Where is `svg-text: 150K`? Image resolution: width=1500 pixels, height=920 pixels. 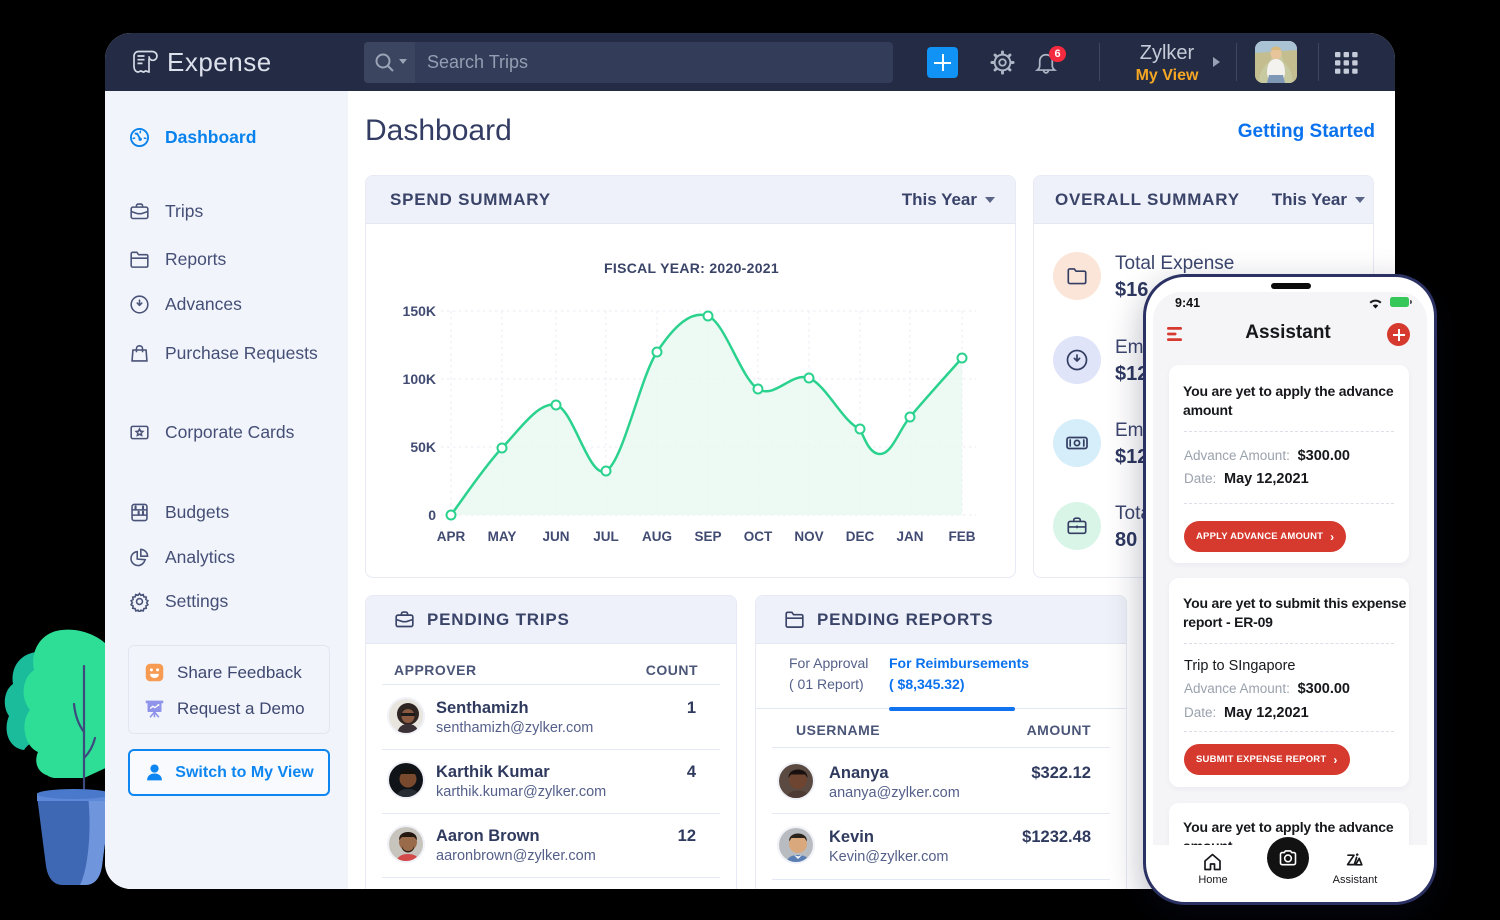
svg-text: 150K is located at coordinates (419, 311).